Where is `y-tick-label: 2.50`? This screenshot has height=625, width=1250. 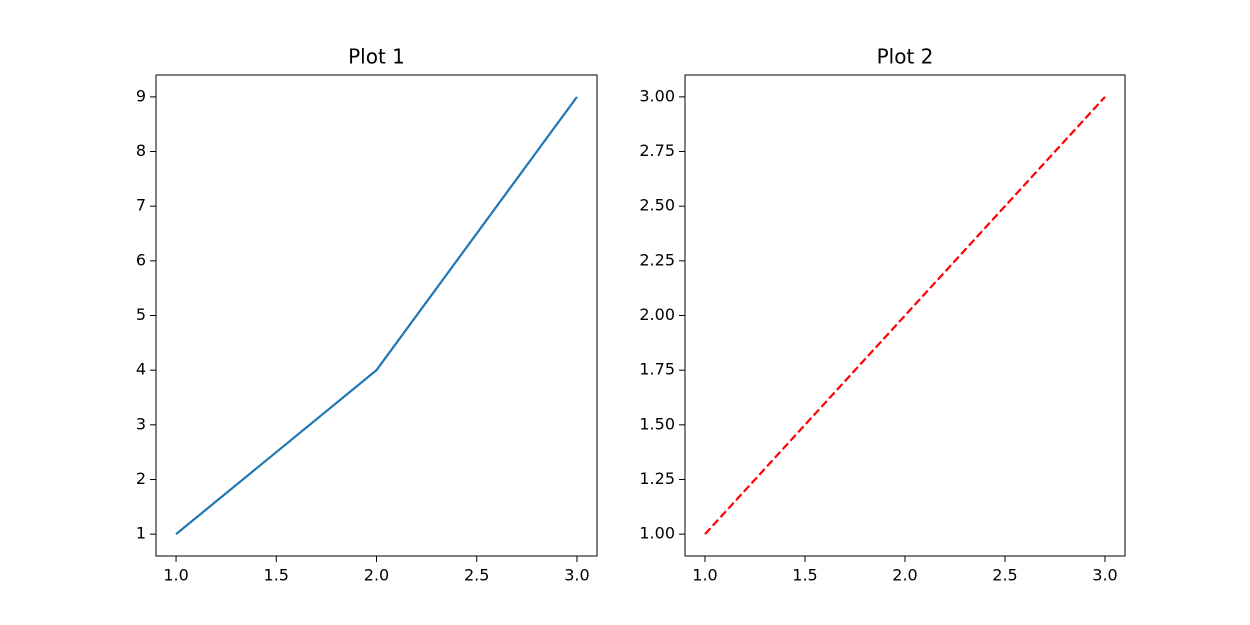
y-tick-label: 2.50 is located at coordinates (657, 205).